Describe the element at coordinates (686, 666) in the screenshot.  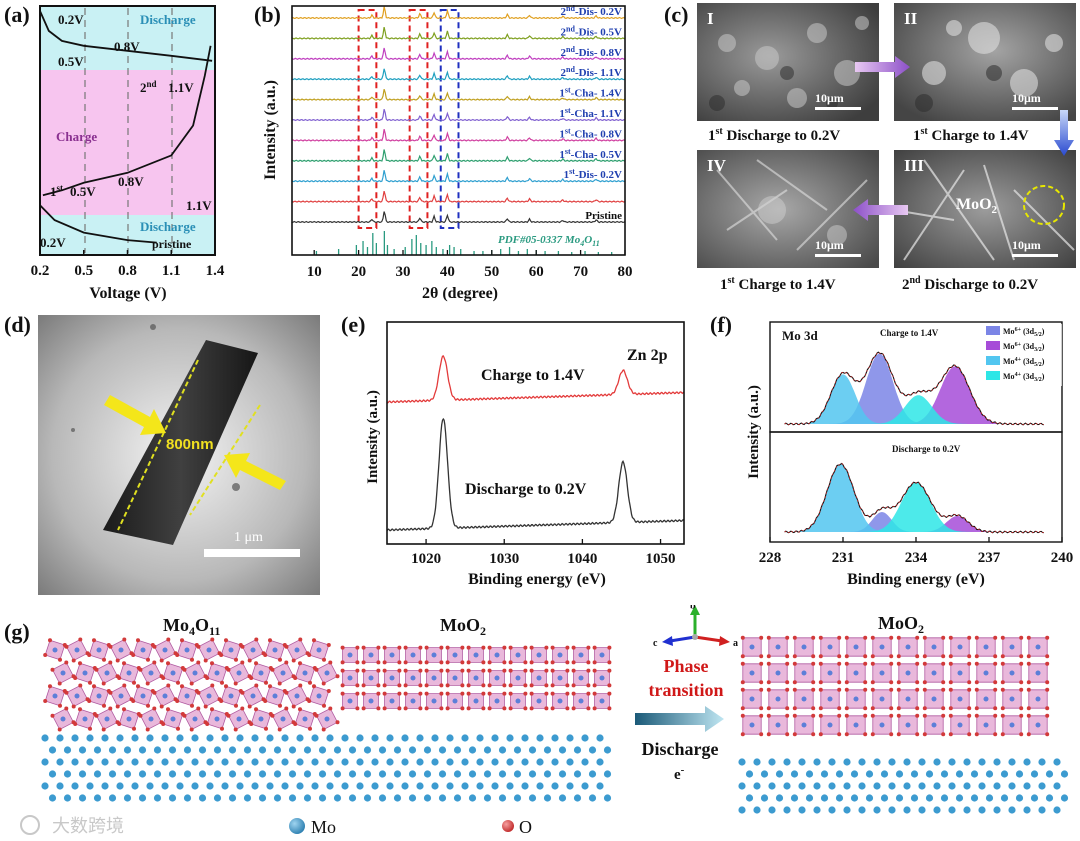
I see `phase-label: Phase` at that location.